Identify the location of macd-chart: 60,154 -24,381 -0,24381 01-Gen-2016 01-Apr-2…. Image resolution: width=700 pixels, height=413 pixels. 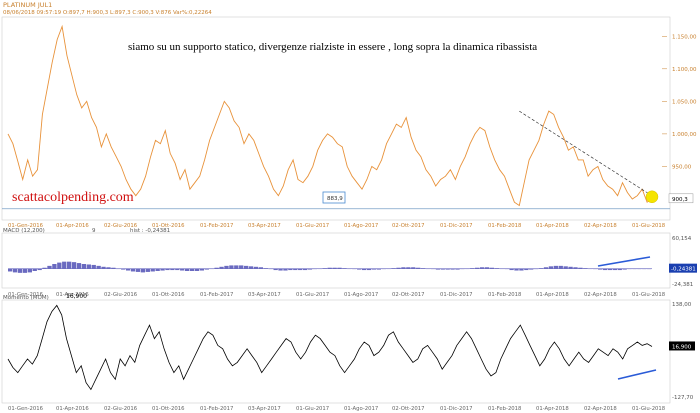
(352, 267).